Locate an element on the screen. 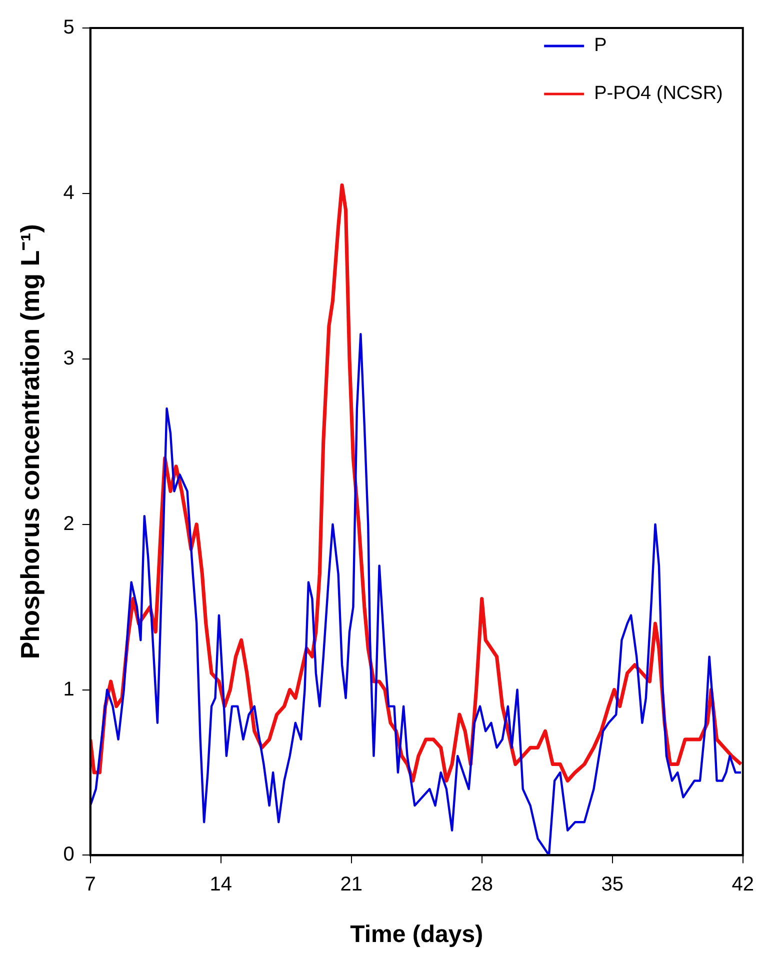 This screenshot has height=967, width=772. y-tick-label: 5 is located at coordinates (68, 27).